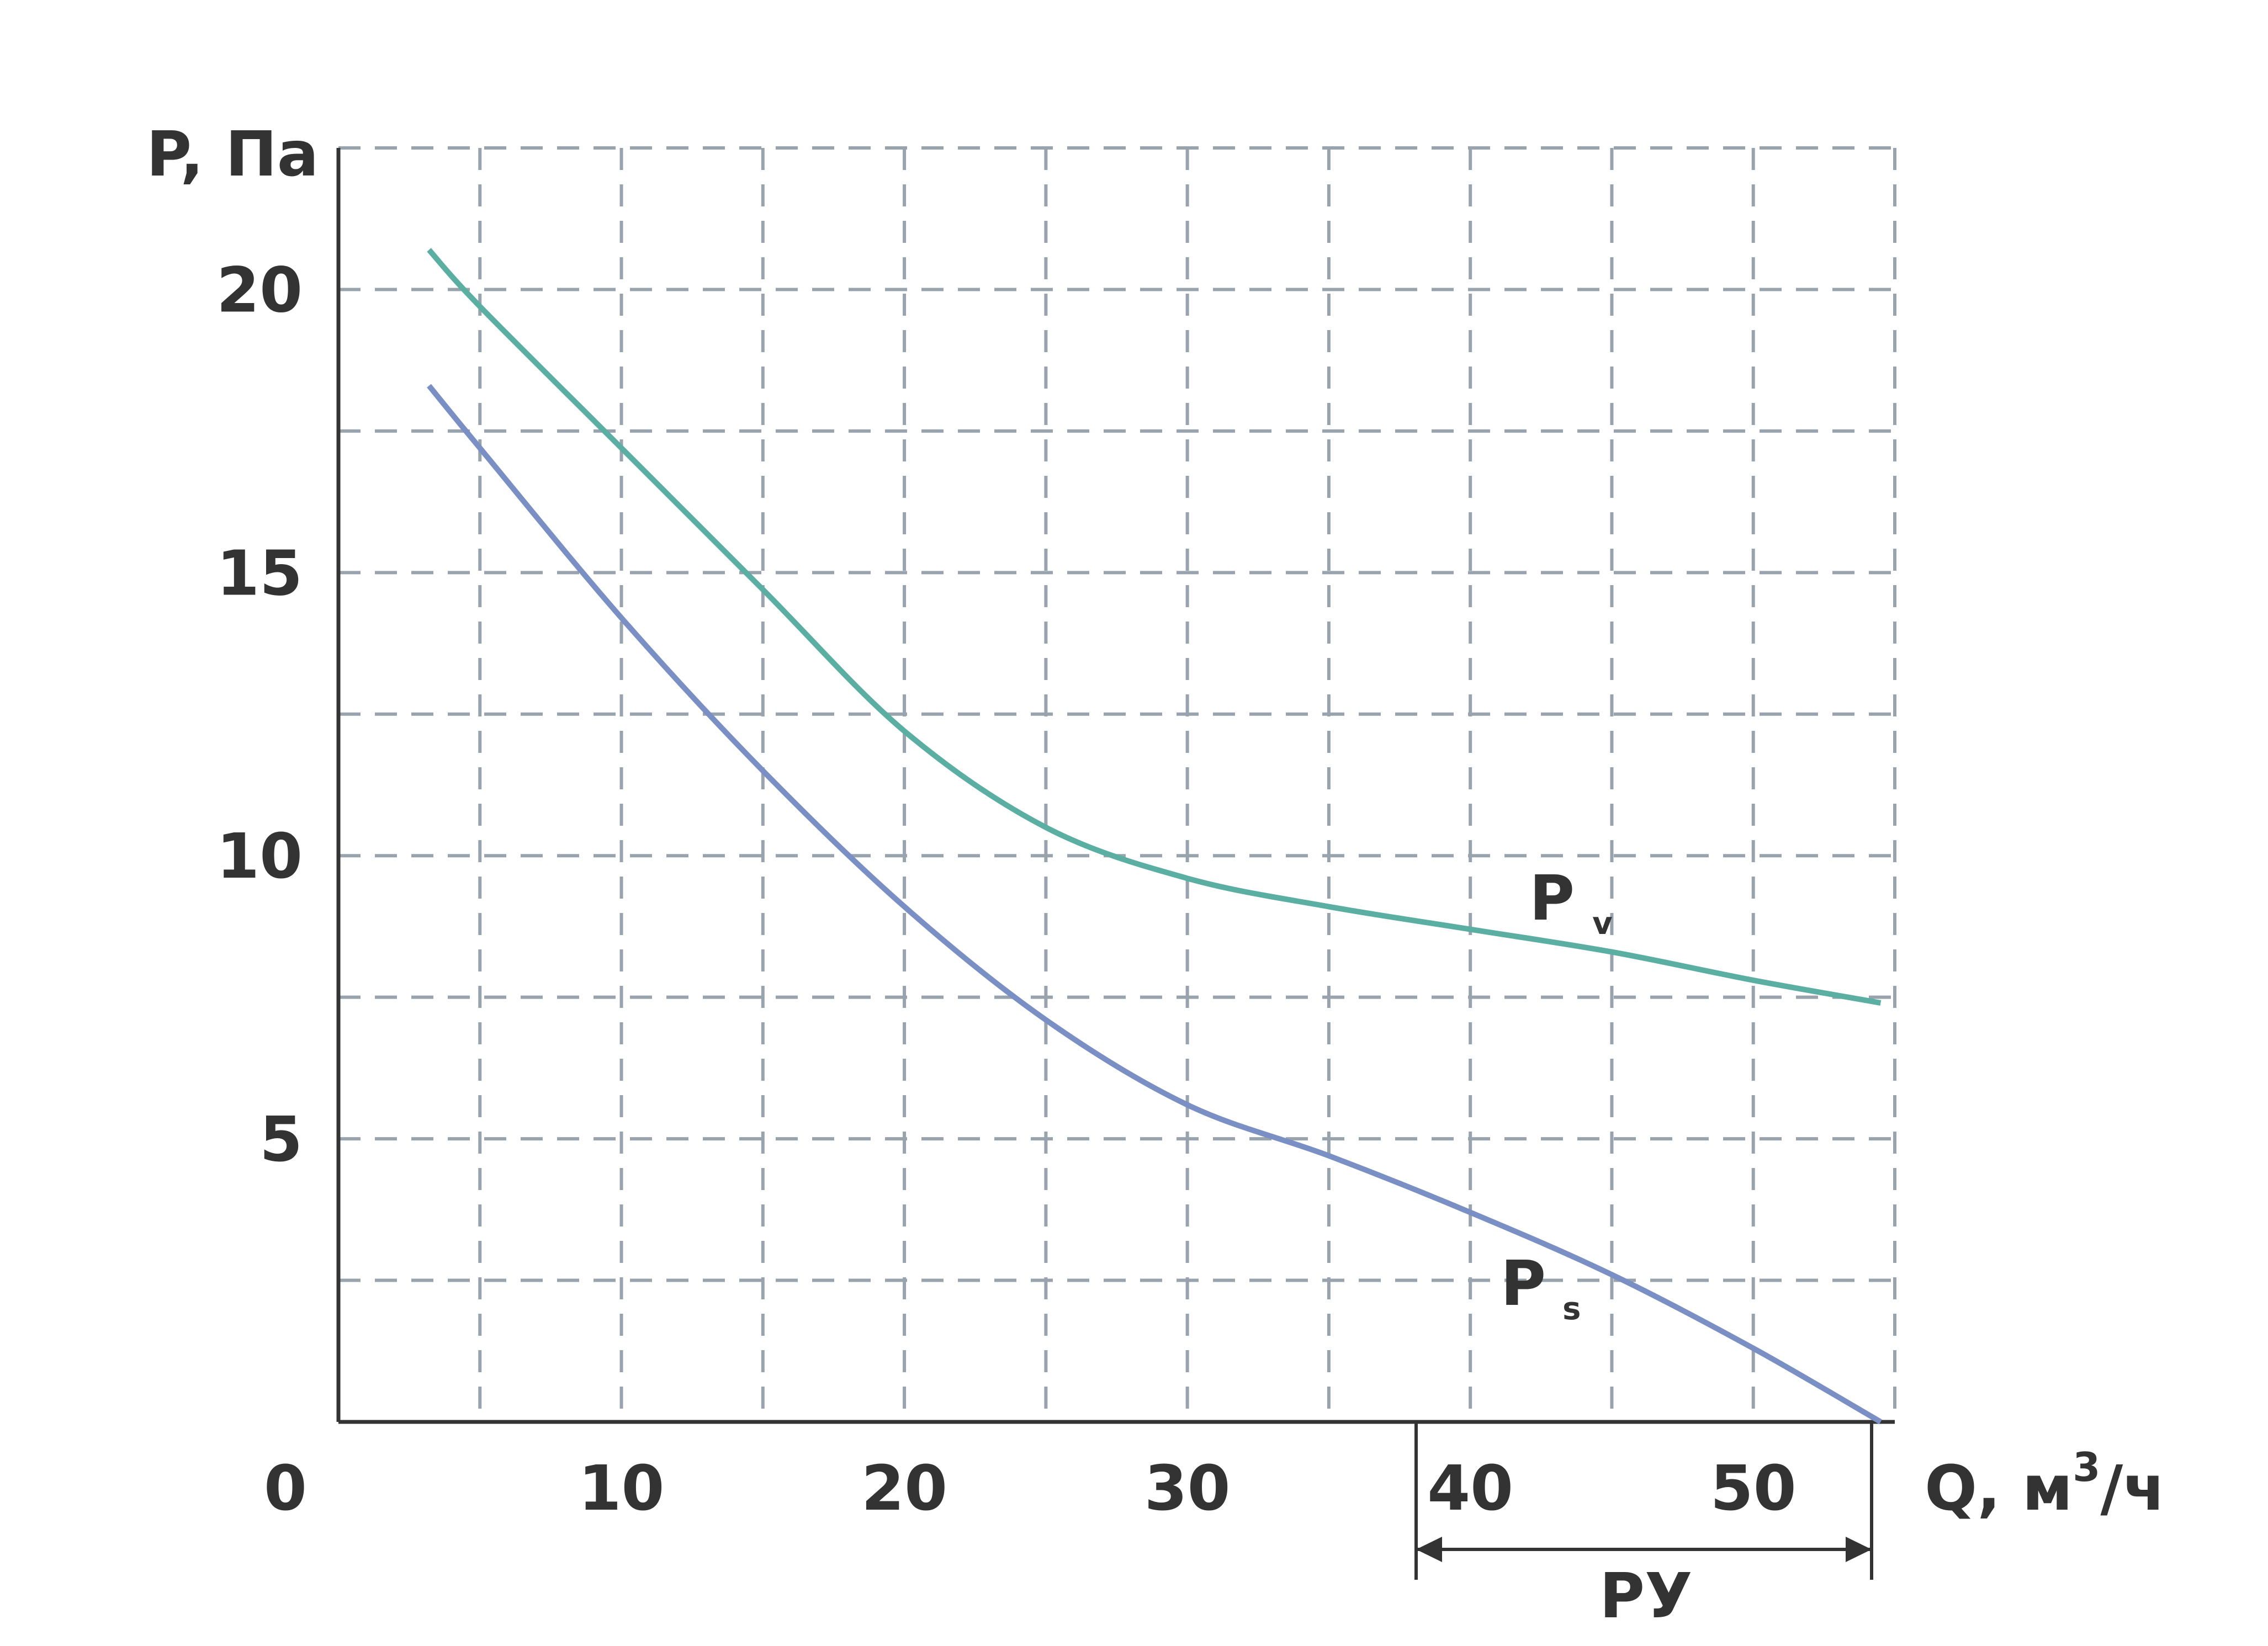 The image size is (2268, 1646). I want to click on x-tick-label: 40, so click(1470, 1489).